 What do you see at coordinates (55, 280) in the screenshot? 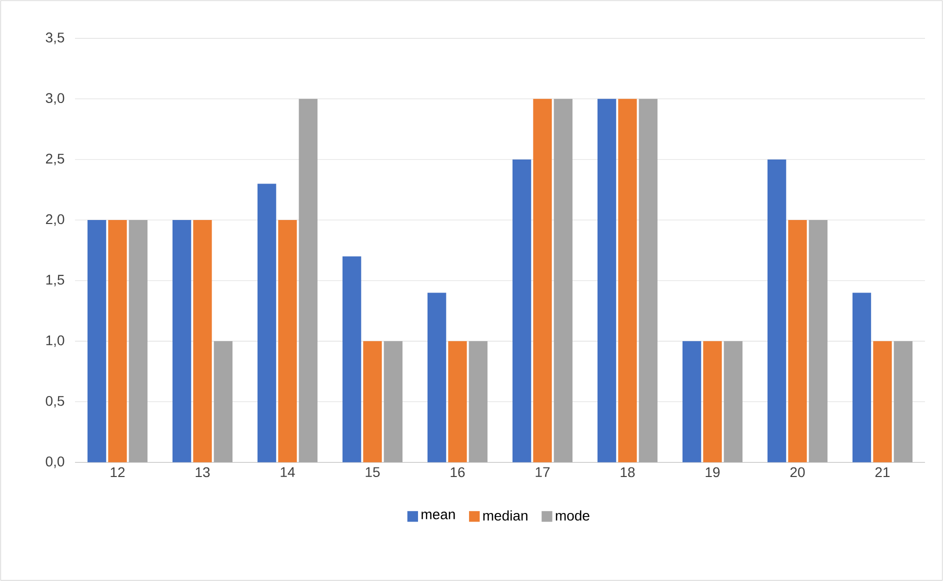
I see `y-tick-label: 1,5` at bounding box center [55, 280].